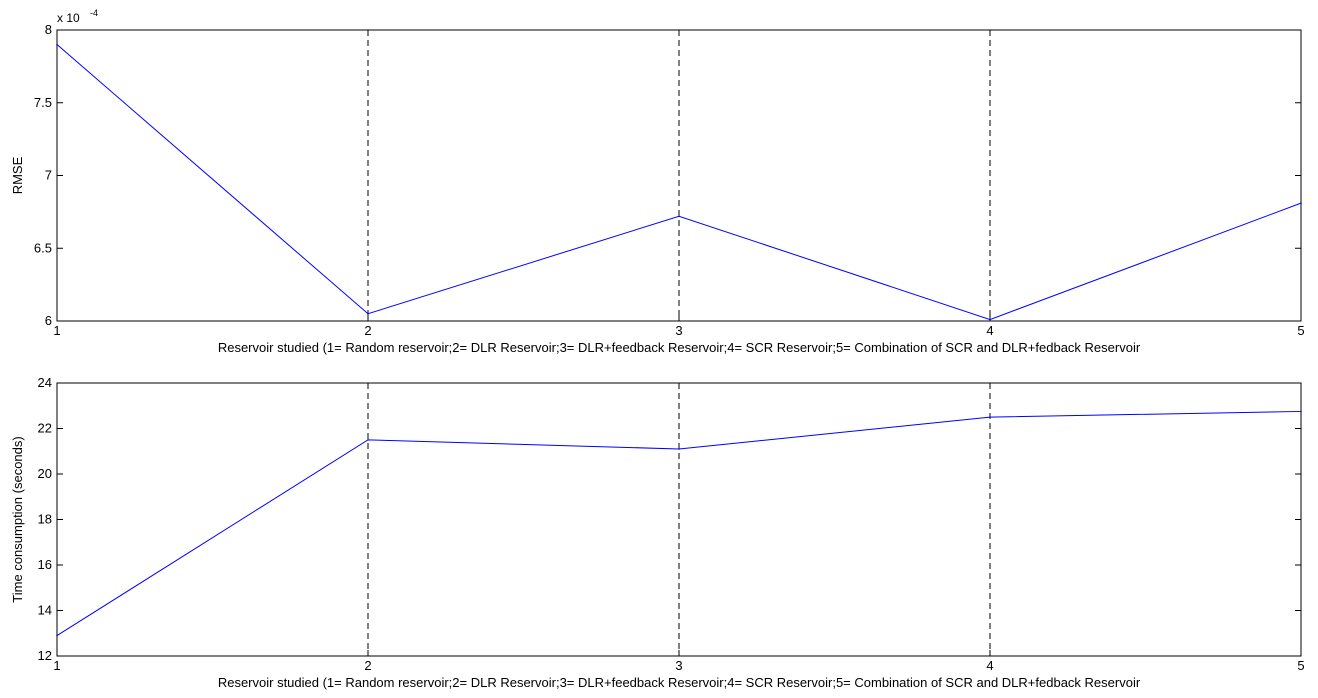  What do you see at coordinates (17, 519) in the screenshot?
I see `y-axis-label: Time consumption (seconds)` at bounding box center [17, 519].